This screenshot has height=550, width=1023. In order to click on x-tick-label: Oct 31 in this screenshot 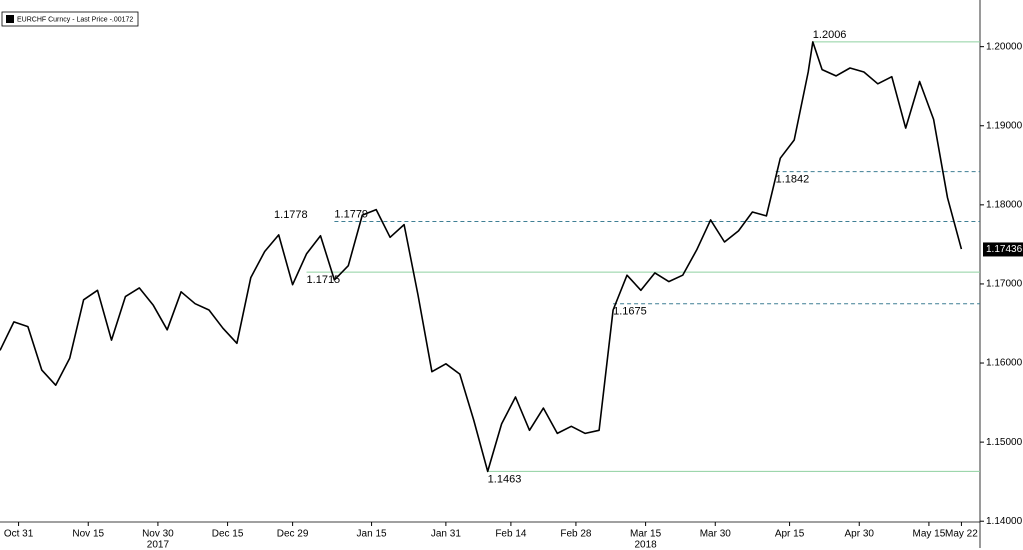, I will do `click(19, 534)`.